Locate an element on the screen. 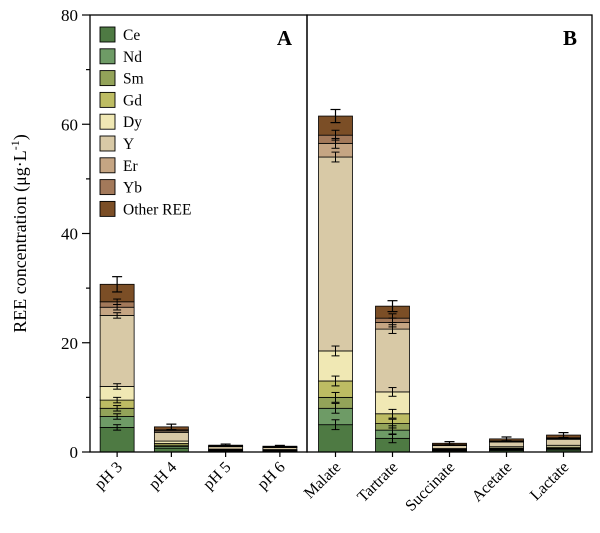 The image size is (600, 533). legend-label: Dy is located at coordinates (132, 122).